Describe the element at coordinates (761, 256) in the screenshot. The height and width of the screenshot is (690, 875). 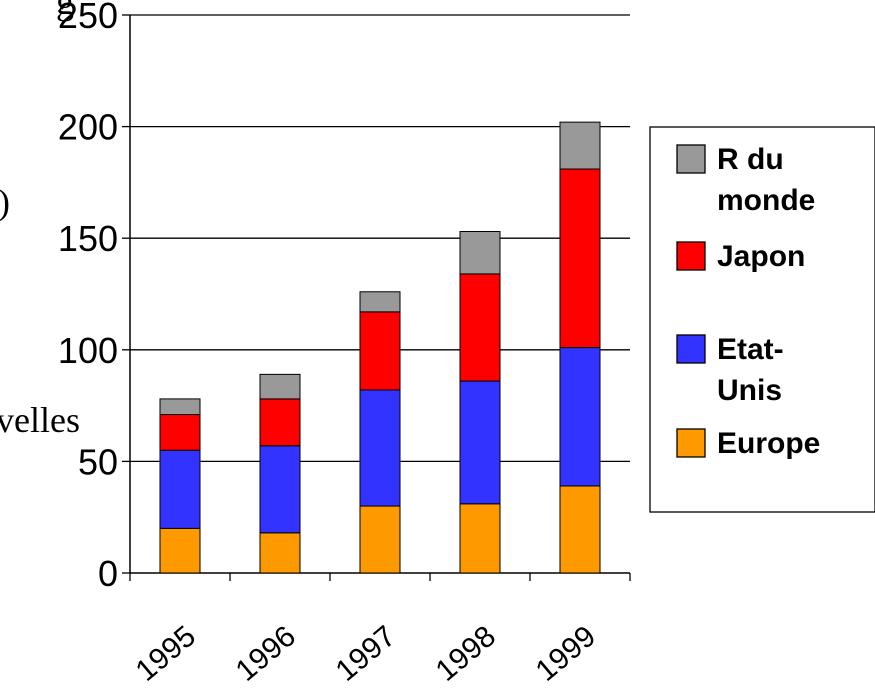
I see `legend-label: Japon` at that location.